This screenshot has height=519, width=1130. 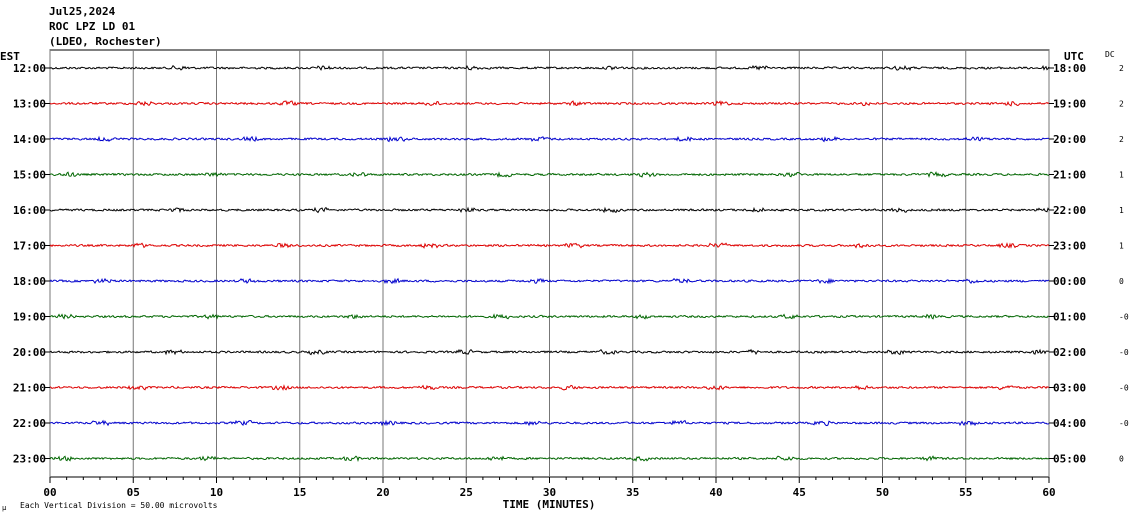 What do you see at coordinates (105, 41) in the screenshot?
I see `network-label: (LDEO, Rochester)` at bounding box center [105, 41].